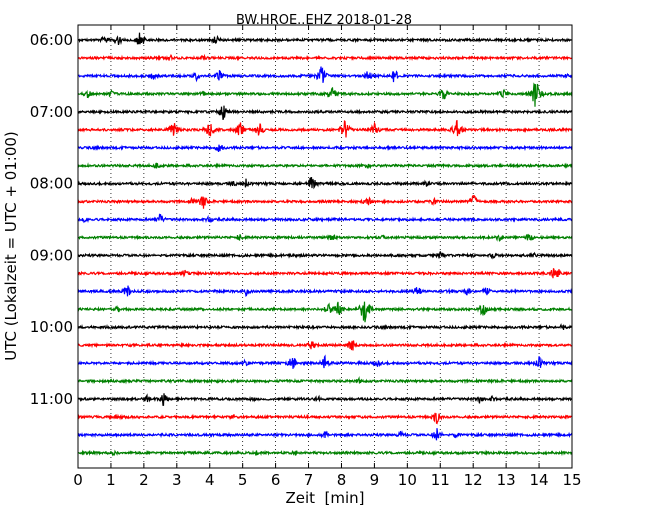 Image resolution: width=650 pixels, height=520 pixels. Describe the element at coordinates (51, 327) in the screenshot. I see `y-tick-label: 10:00` at that location.